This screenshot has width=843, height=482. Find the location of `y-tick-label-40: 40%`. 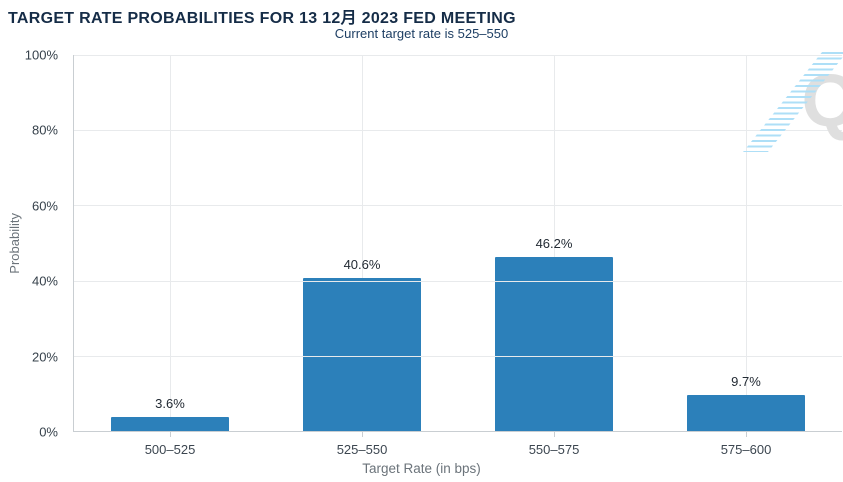

y-tick-label-40: 40% is located at coordinates (44, 281).